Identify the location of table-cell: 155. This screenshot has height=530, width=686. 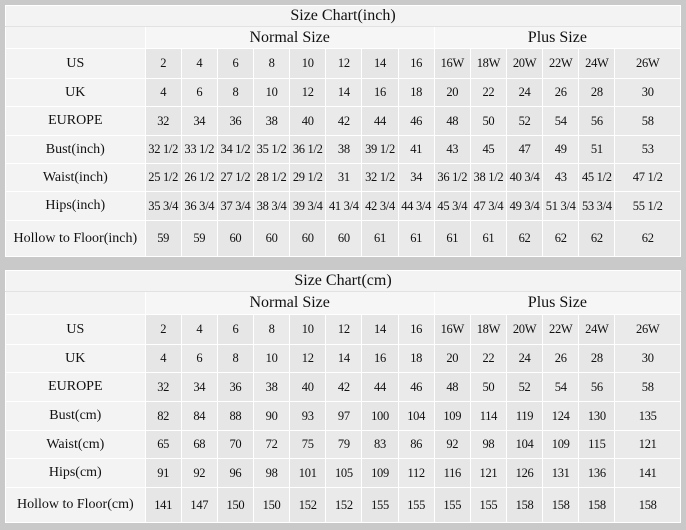
(488, 505).